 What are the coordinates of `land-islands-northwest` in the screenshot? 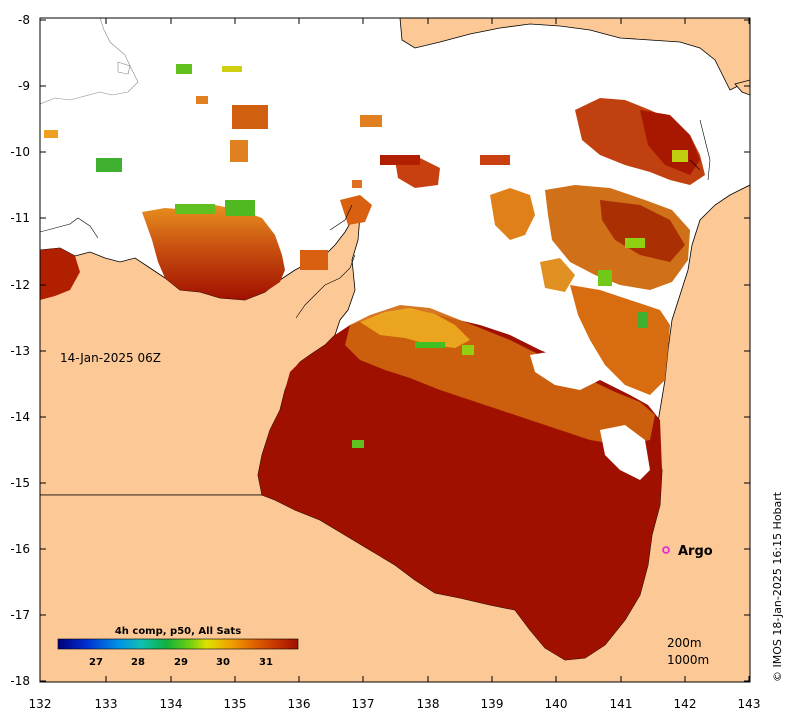 It's located at (89, 61).